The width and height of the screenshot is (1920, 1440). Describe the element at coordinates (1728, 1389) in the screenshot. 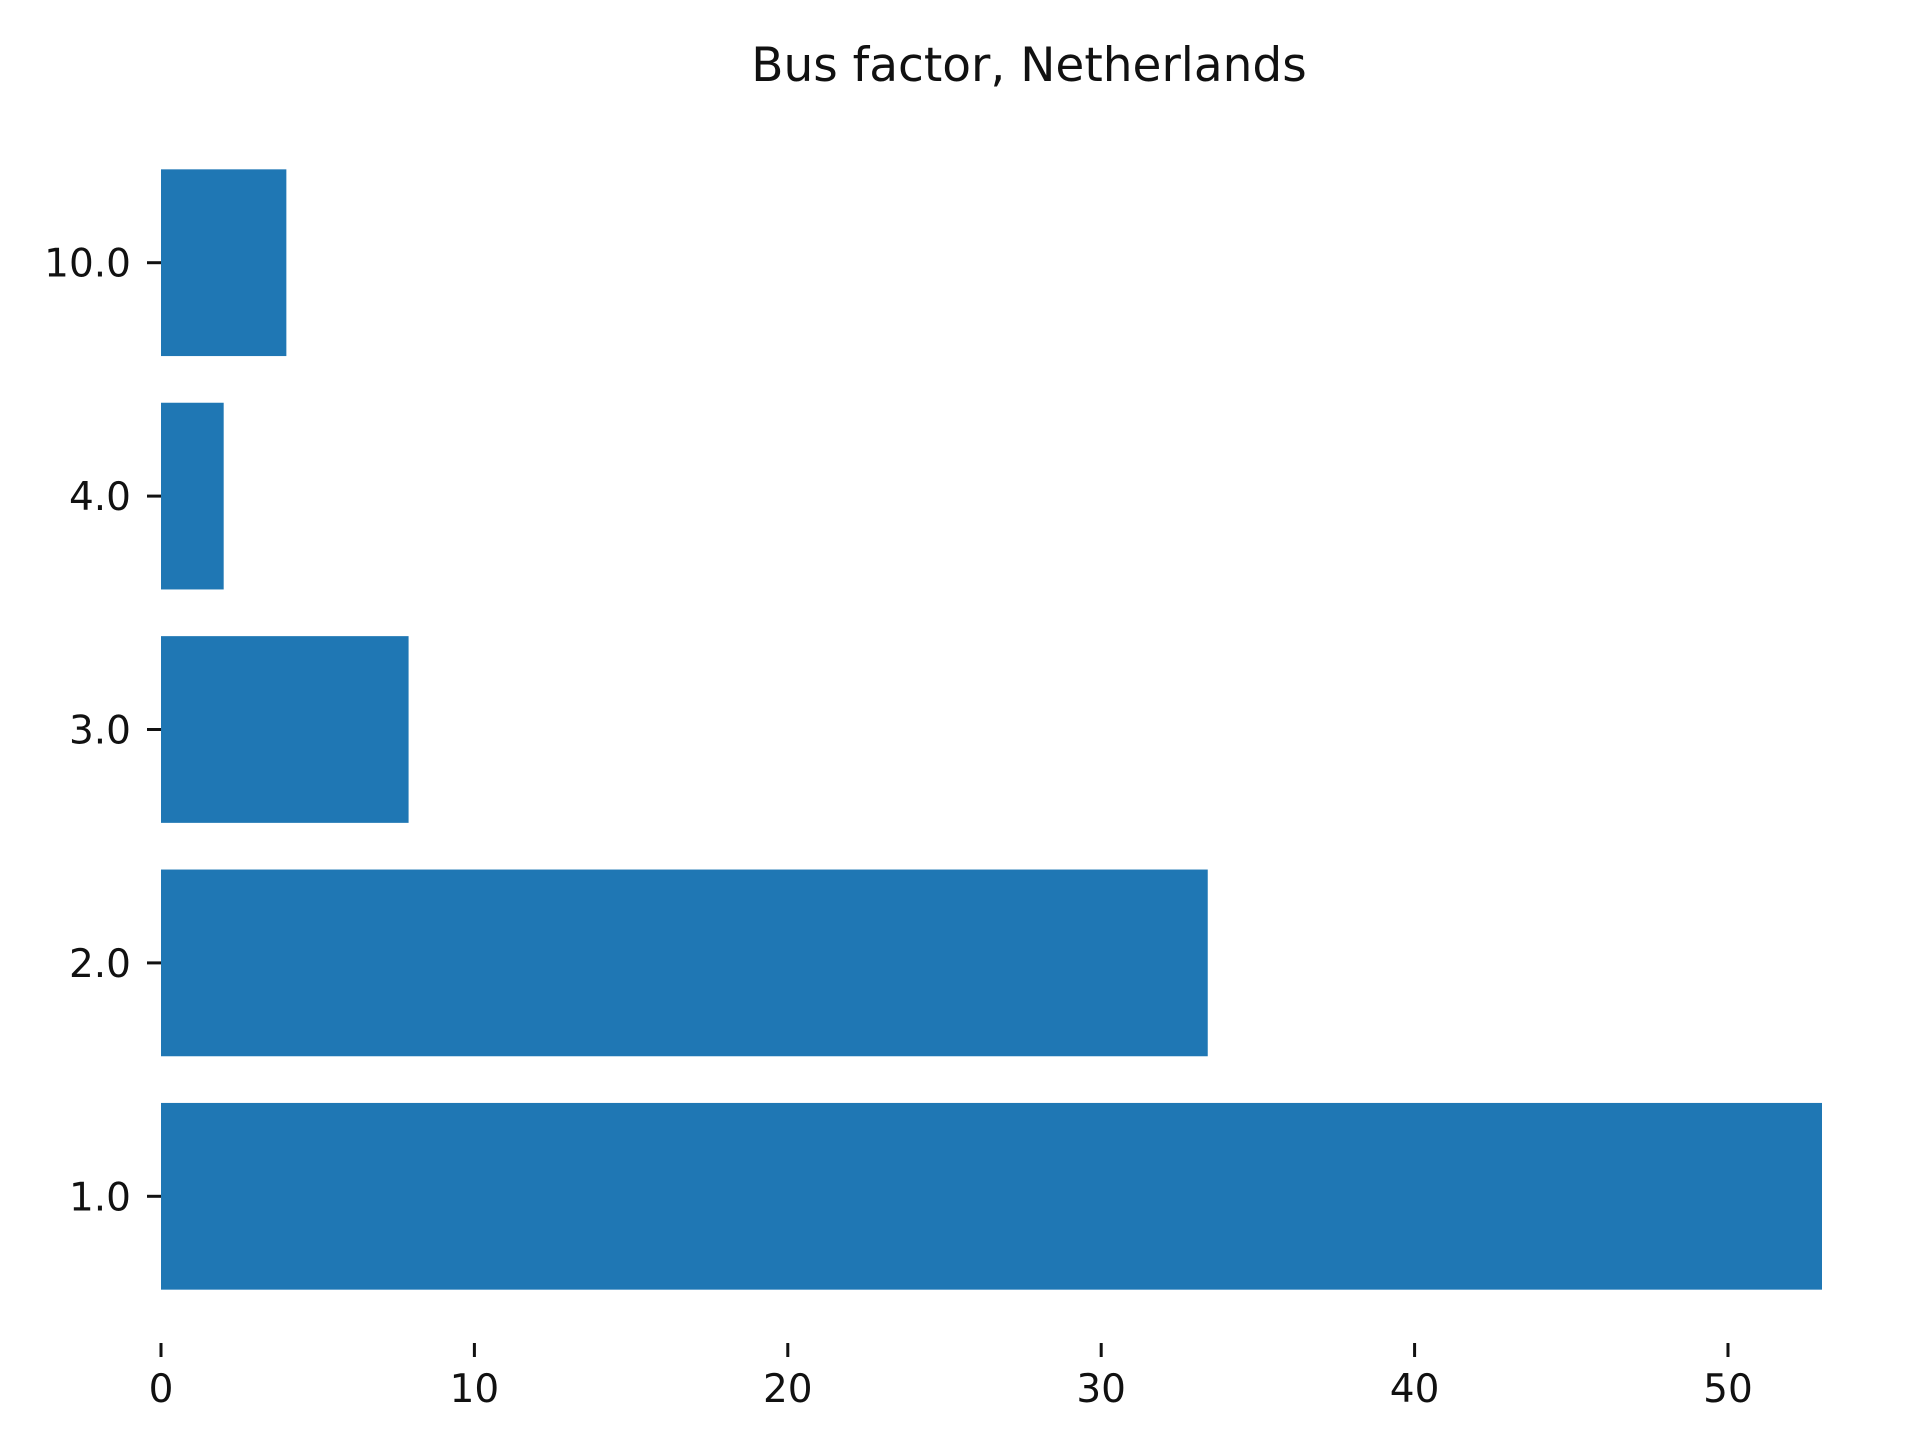

I see `x-tick-label: 50` at that location.